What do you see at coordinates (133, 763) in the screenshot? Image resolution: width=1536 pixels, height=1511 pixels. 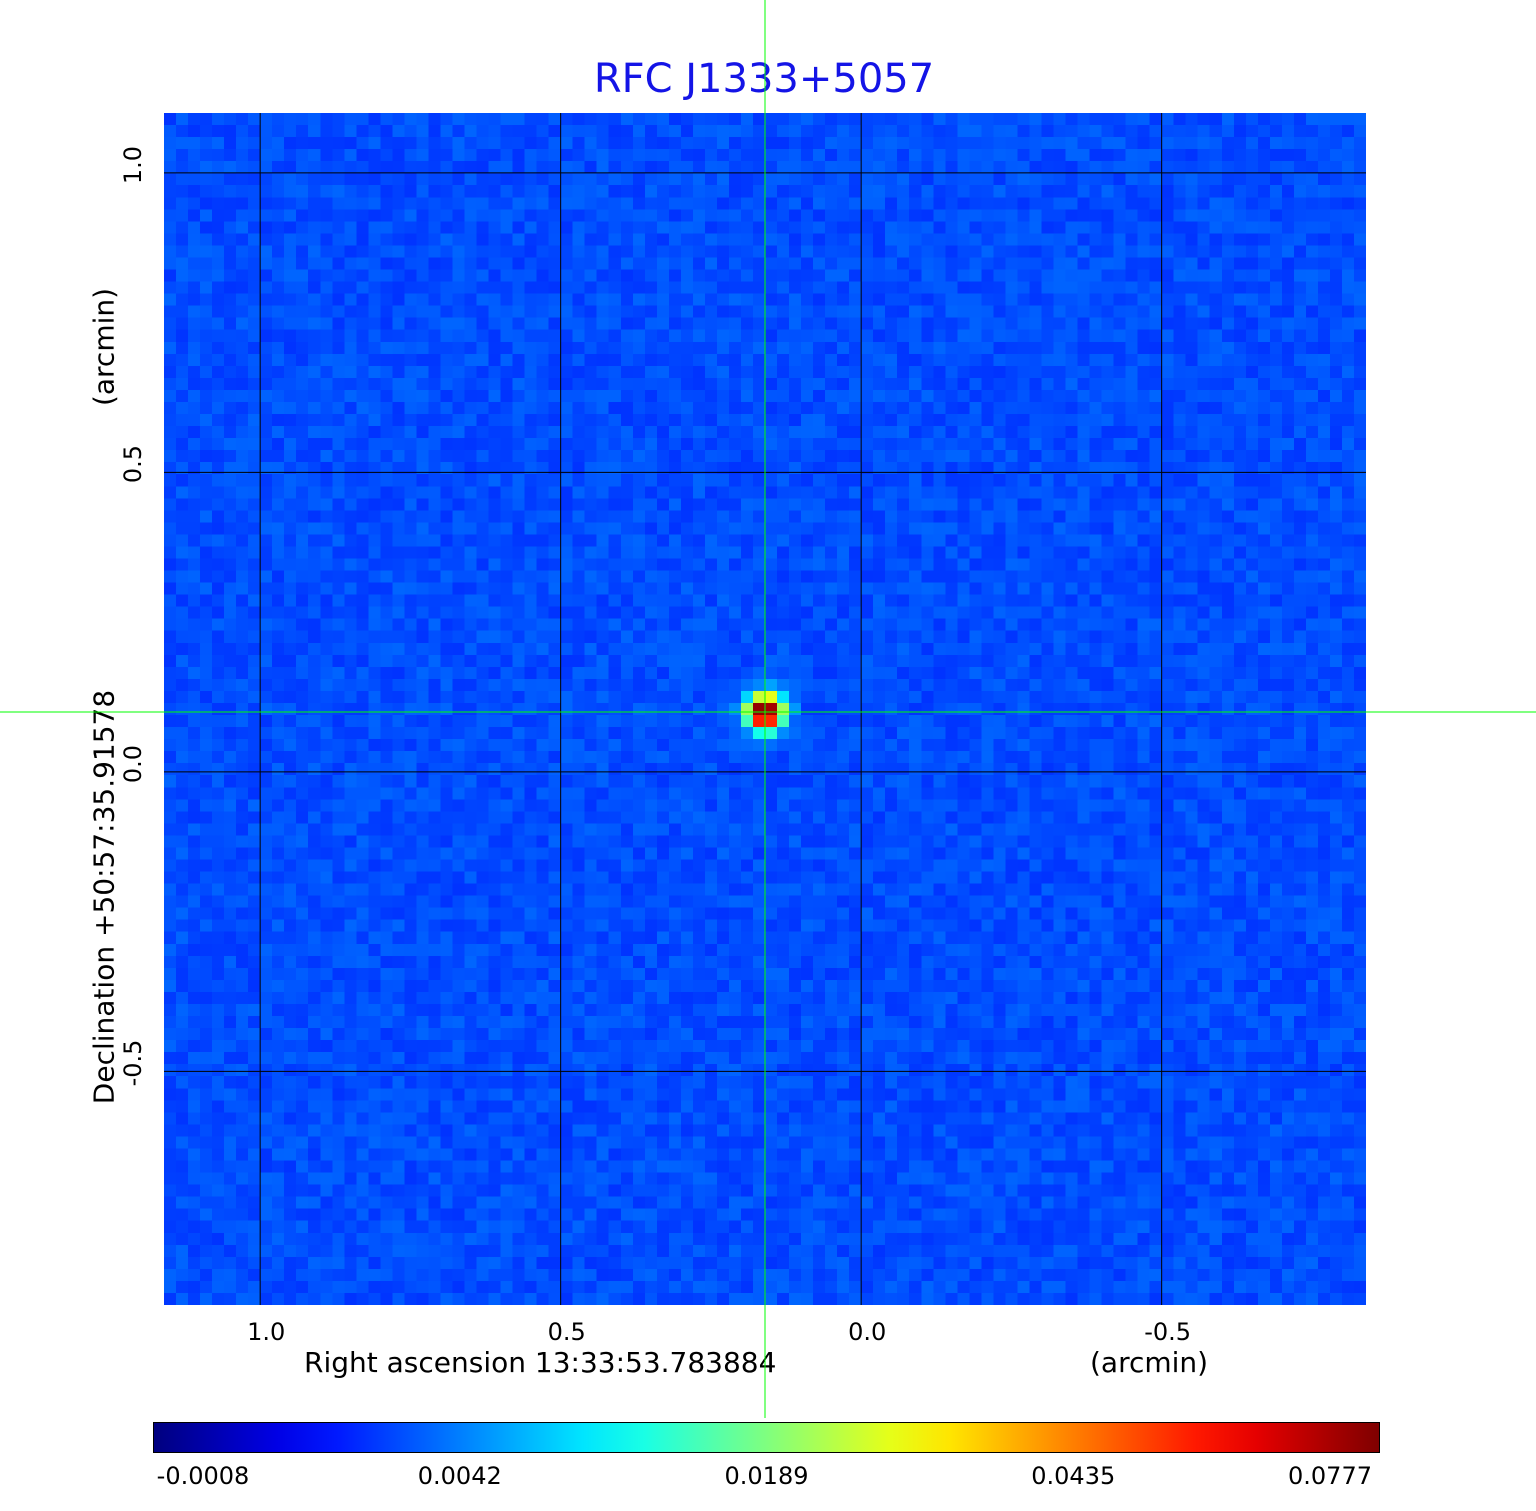 I see `y-tick-label: 0.0` at bounding box center [133, 763].